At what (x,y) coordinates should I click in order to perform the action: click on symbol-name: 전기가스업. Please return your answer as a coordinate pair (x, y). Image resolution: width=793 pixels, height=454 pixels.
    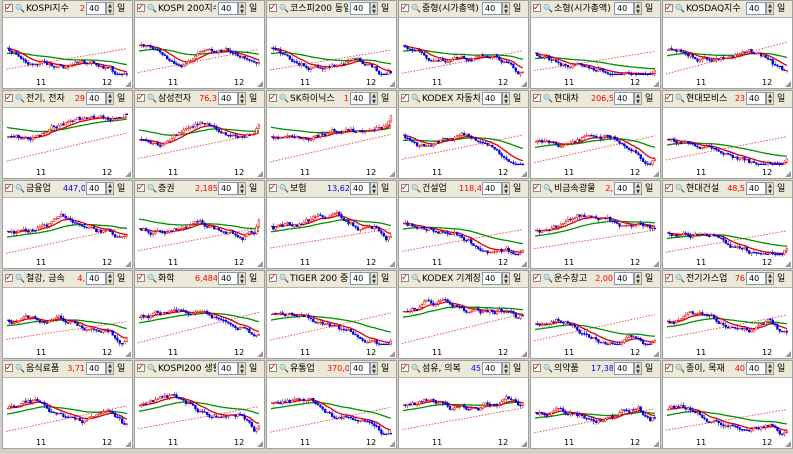
    Looking at the image, I should click on (707, 279).